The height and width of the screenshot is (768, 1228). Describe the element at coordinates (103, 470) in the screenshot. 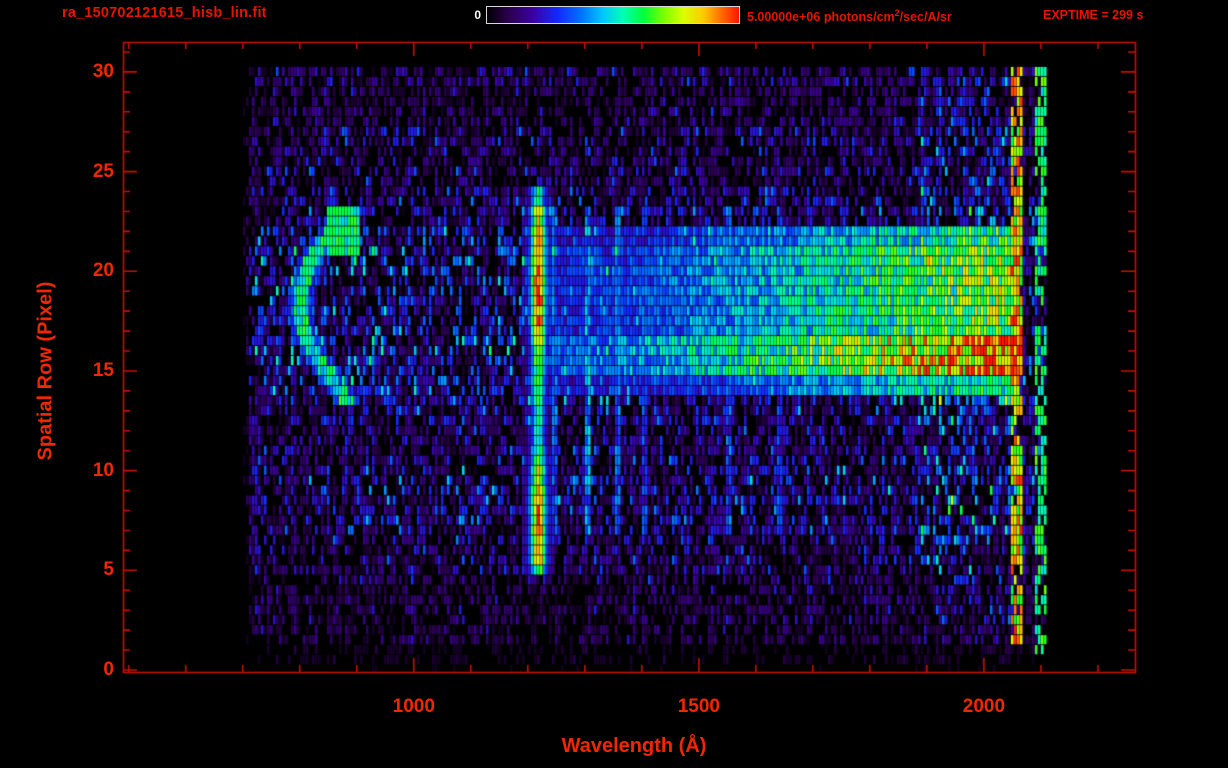

I see `y-tick-label: 10` at that location.